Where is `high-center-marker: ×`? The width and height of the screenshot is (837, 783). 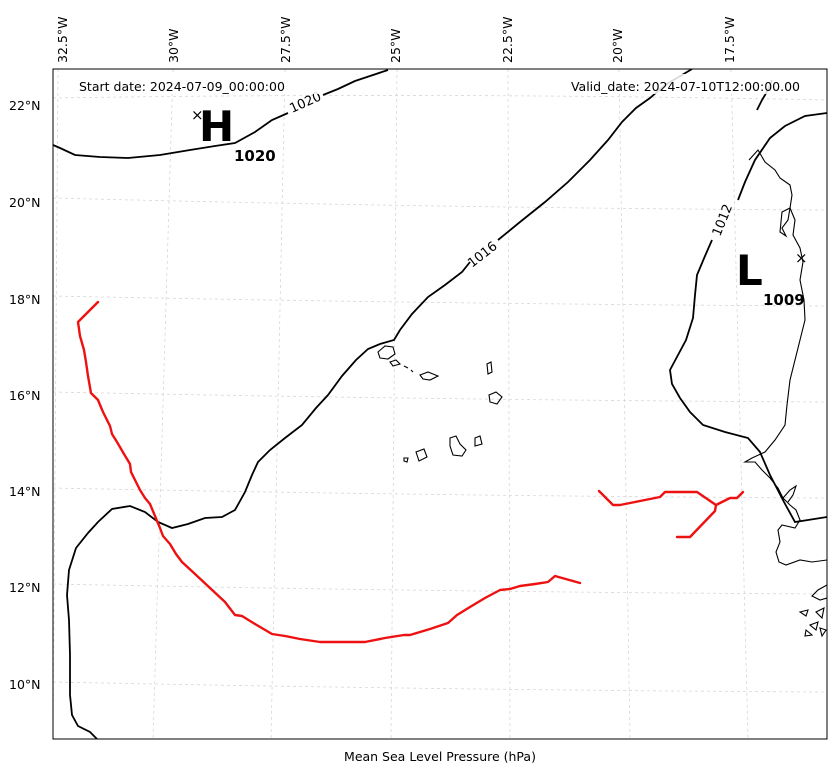
high-center-marker: × is located at coordinates (197, 115).